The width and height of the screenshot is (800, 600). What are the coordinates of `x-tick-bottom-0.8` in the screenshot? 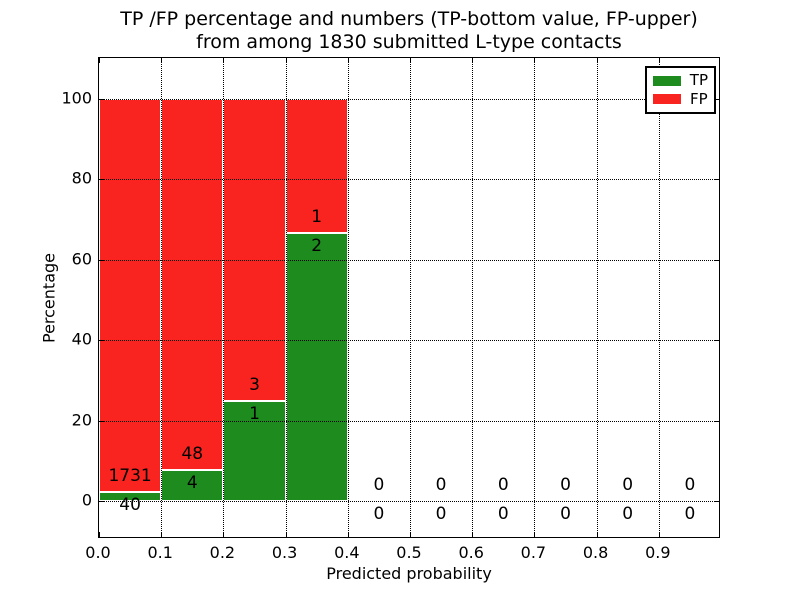 It's located at (597, 534).